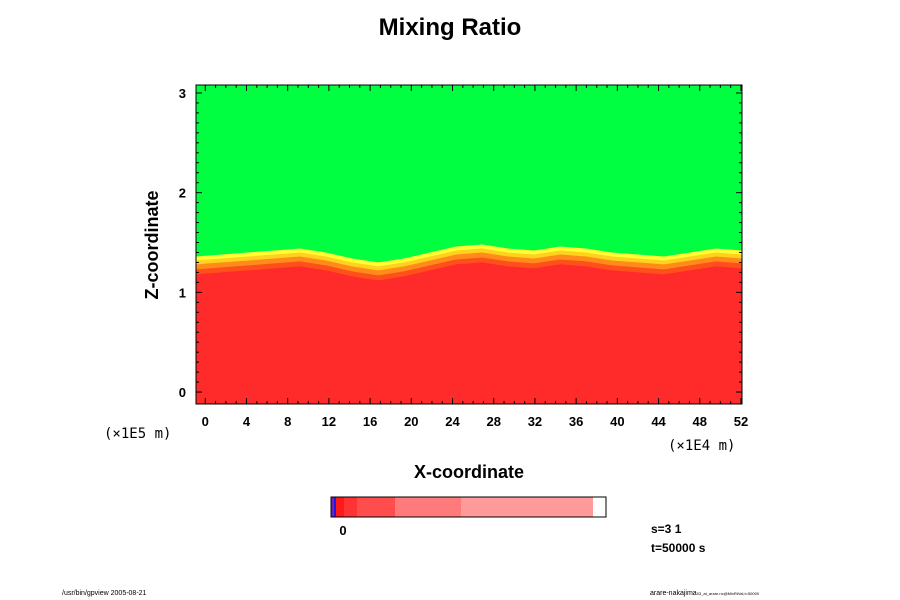 This screenshot has width=900, height=600. Describe the element at coordinates (678, 548) in the screenshot. I see `time-label: t=50000 s` at that location.